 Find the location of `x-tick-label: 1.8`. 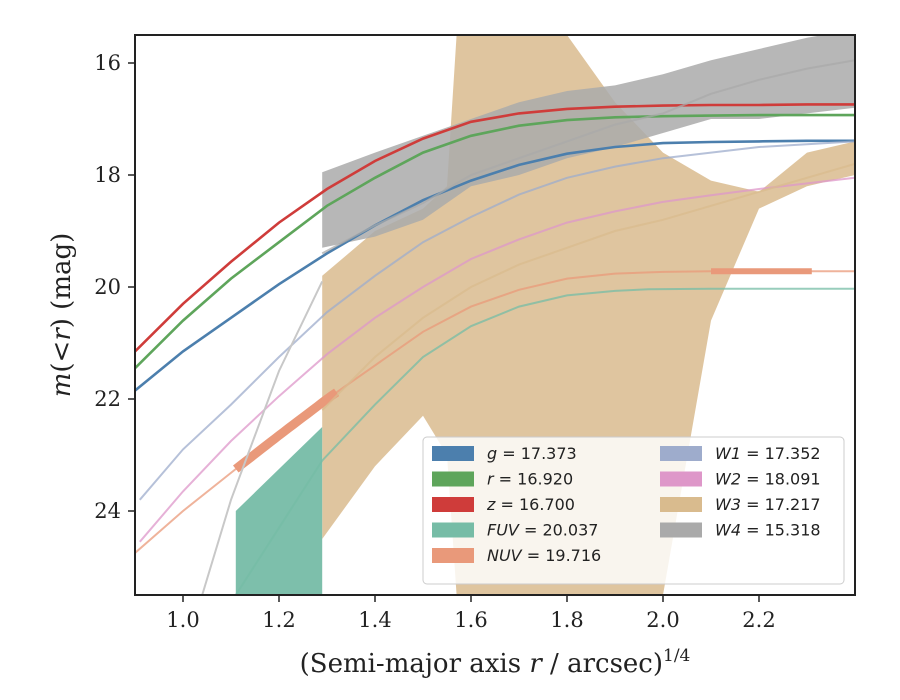

x-tick-label: 1.8 is located at coordinates (566, 620).